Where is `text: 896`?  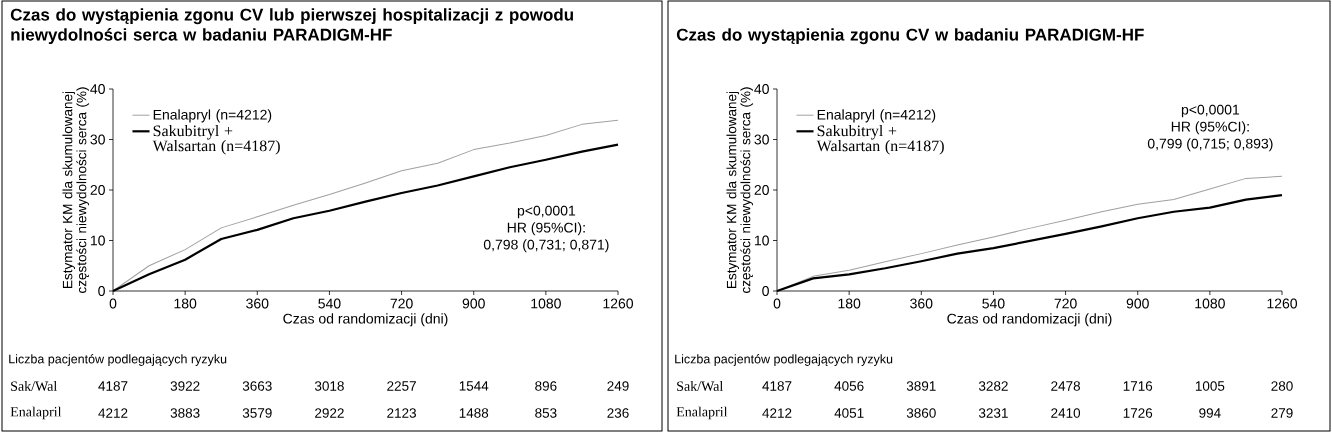
text: 896 is located at coordinates (546, 386).